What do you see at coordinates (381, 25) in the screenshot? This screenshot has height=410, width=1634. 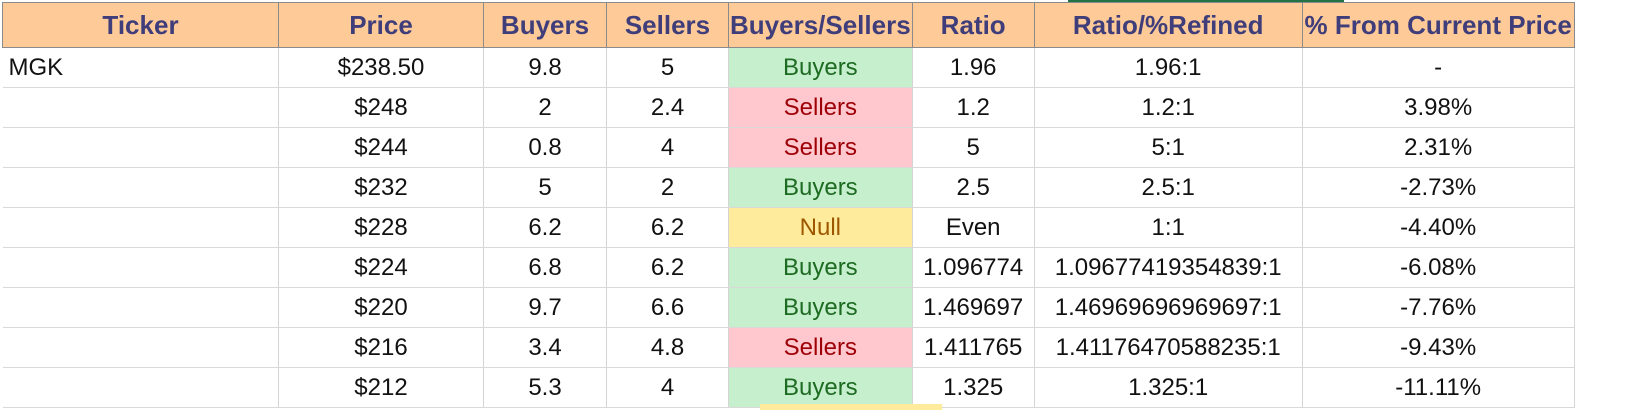 I see `header-price: Price` at bounding box center [381, 25].